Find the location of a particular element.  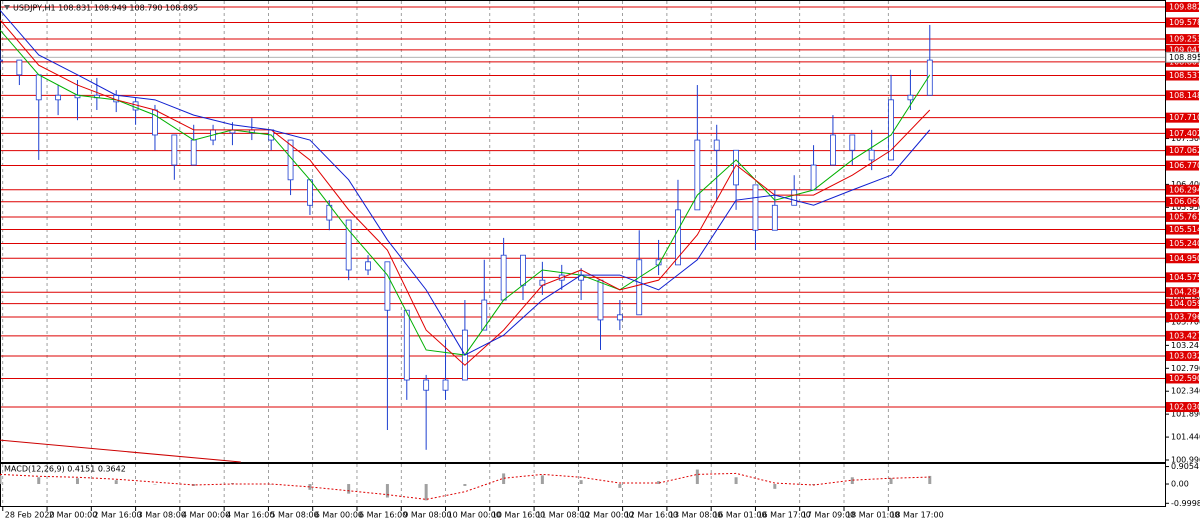

x-tick-label: 28 Feb 2020 is located at coordinates (30, 515).